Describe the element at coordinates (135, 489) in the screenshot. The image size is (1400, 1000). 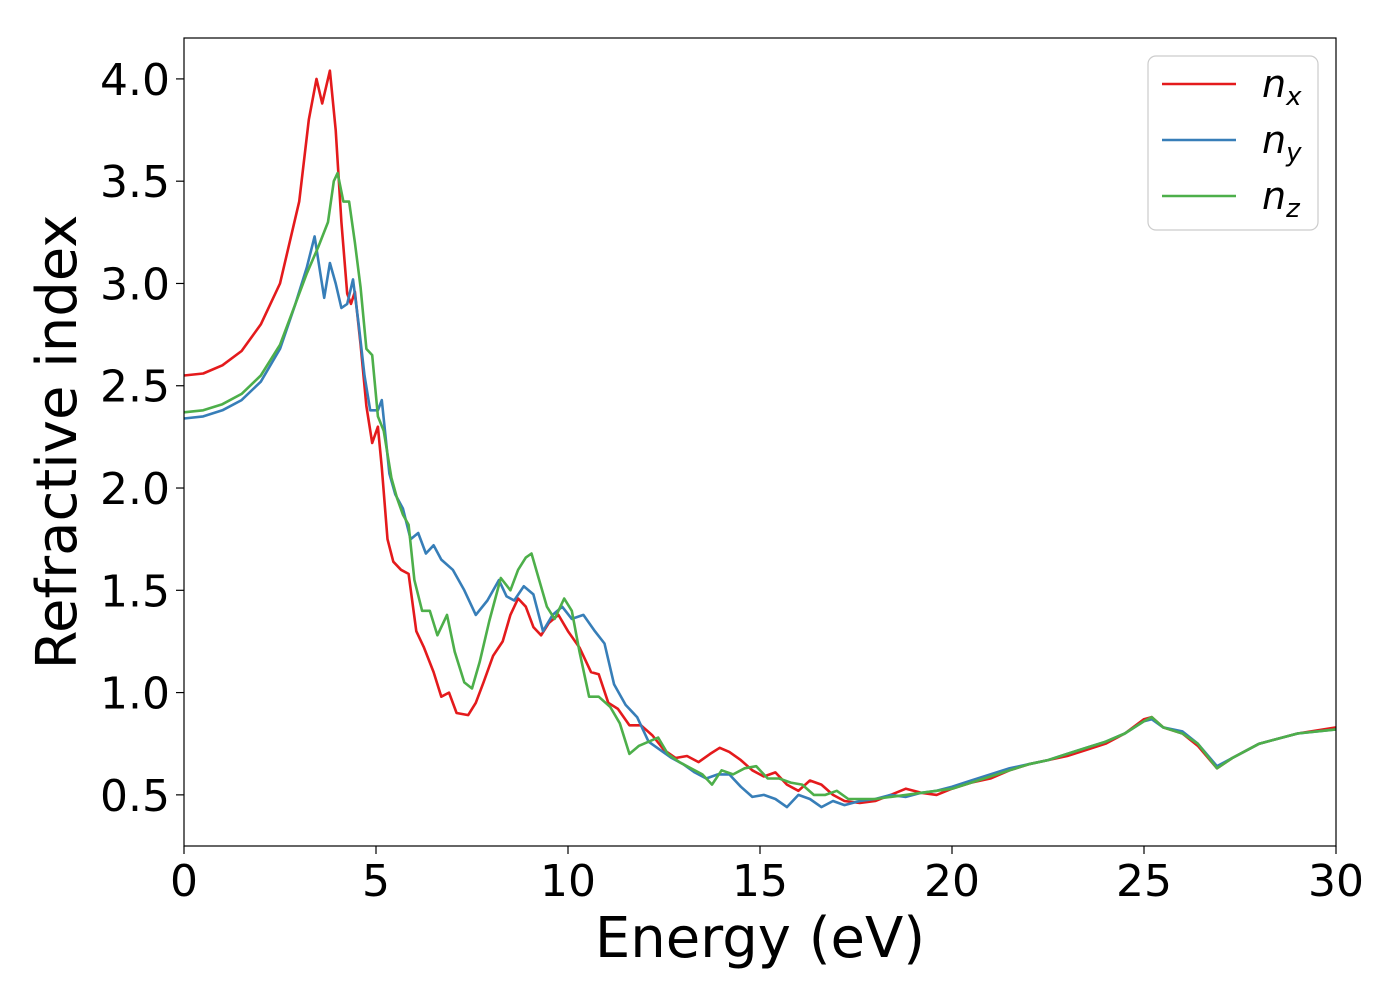
I see `y-tick-label: 2.0` at that location.